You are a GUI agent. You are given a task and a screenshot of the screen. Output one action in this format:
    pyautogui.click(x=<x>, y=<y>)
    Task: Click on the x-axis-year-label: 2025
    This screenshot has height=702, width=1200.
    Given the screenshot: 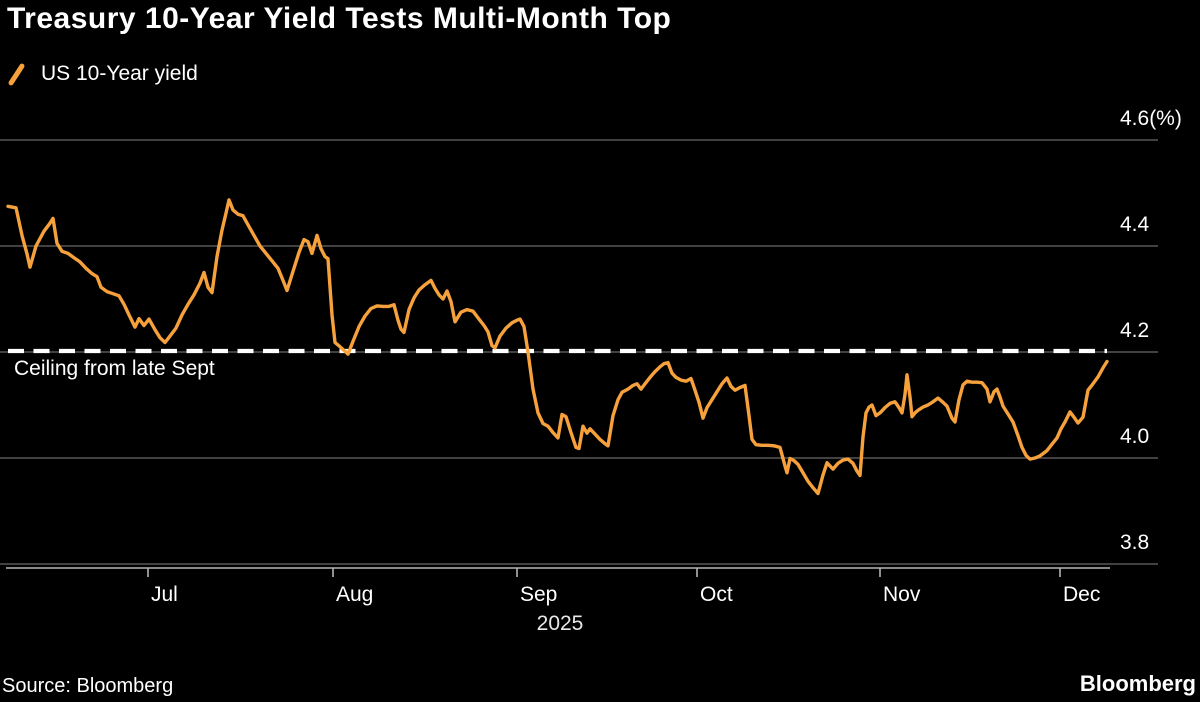 What is the action you would take?
    pyautogui.click(x=560, y=623)
    